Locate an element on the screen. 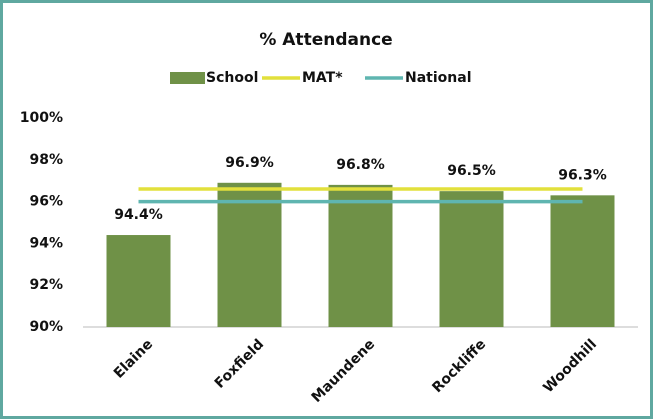 This screenshot has height=419, width=653. y-tick-label: 100% is located at coordinates (41, 118).